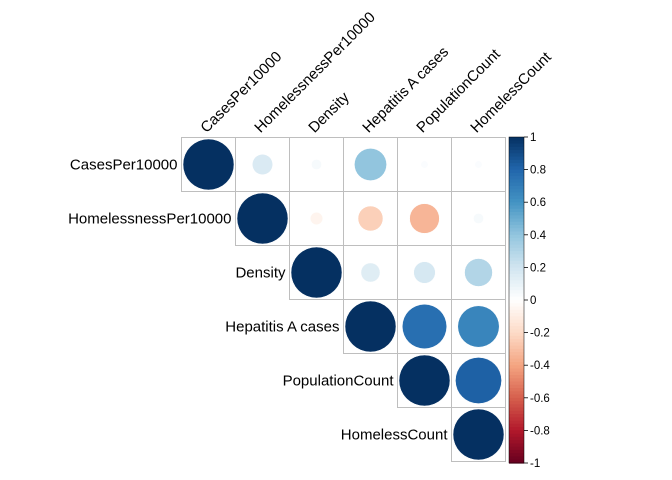 This screenshot has width=672, height=480. I want to click on corr-circle-density-homelesscount, so click(478, 272).